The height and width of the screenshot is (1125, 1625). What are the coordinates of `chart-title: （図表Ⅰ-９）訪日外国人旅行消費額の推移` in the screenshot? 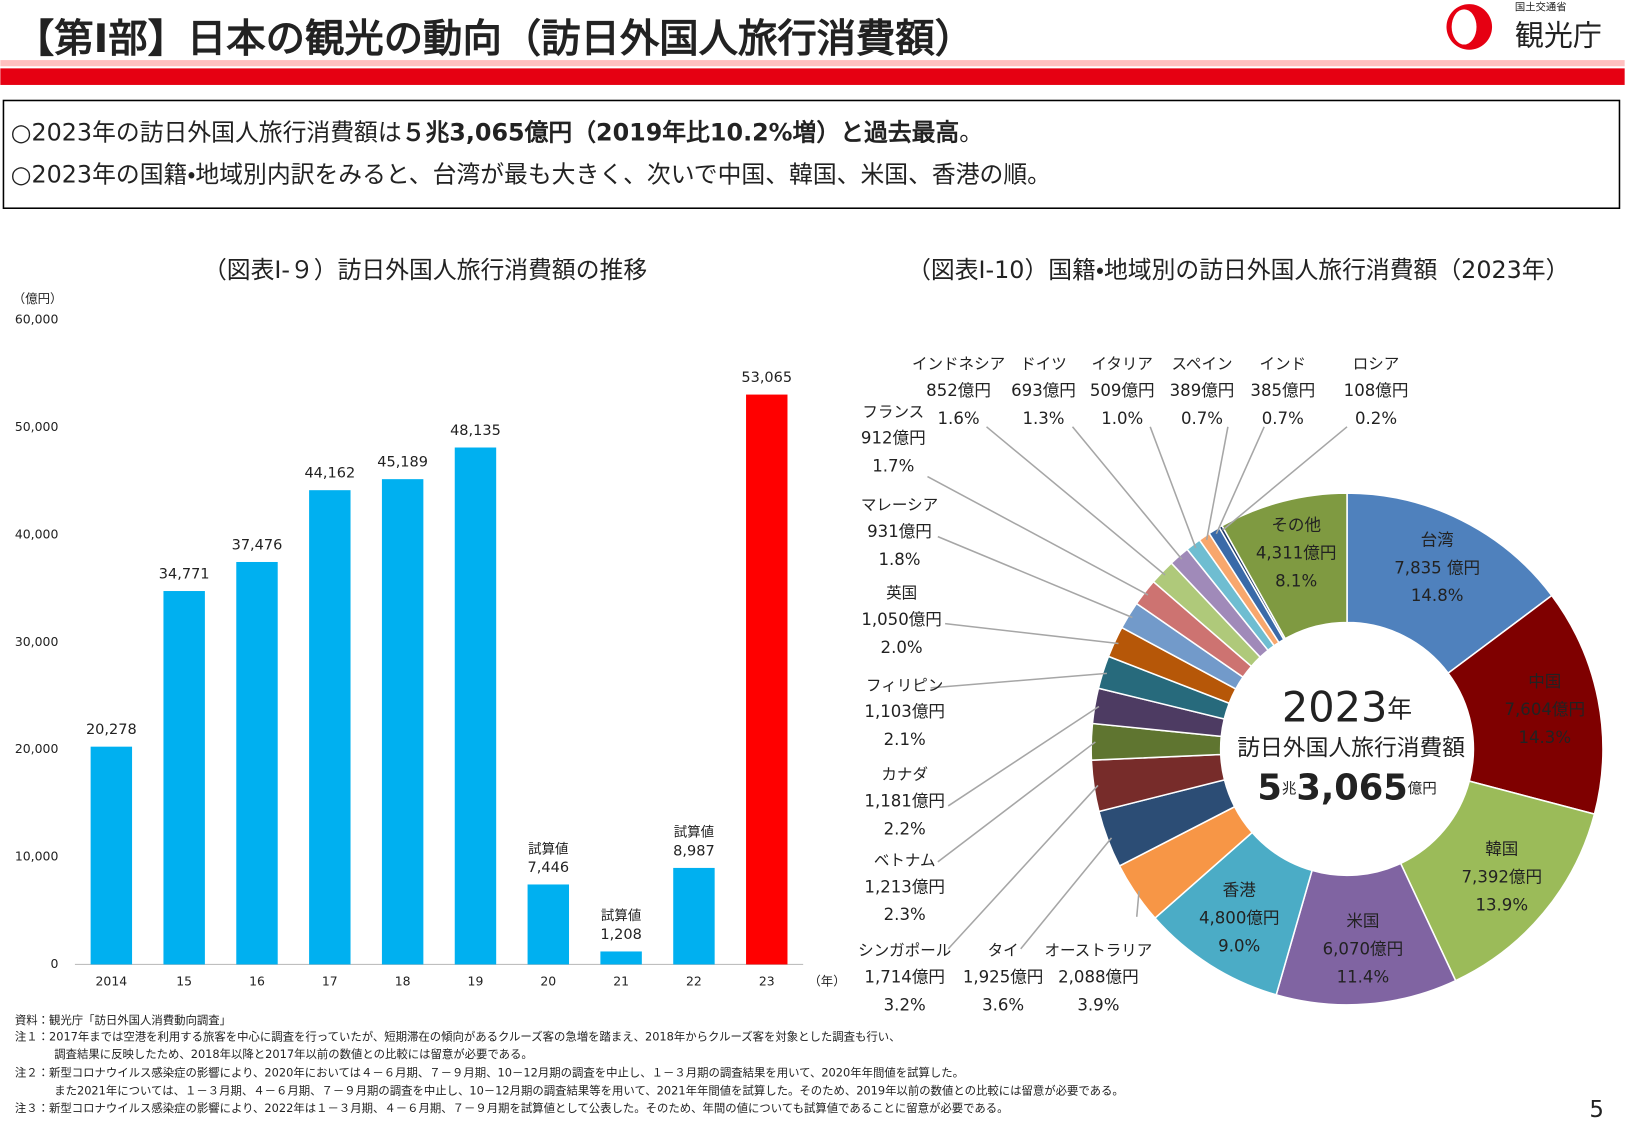 It's located at (425, 270).